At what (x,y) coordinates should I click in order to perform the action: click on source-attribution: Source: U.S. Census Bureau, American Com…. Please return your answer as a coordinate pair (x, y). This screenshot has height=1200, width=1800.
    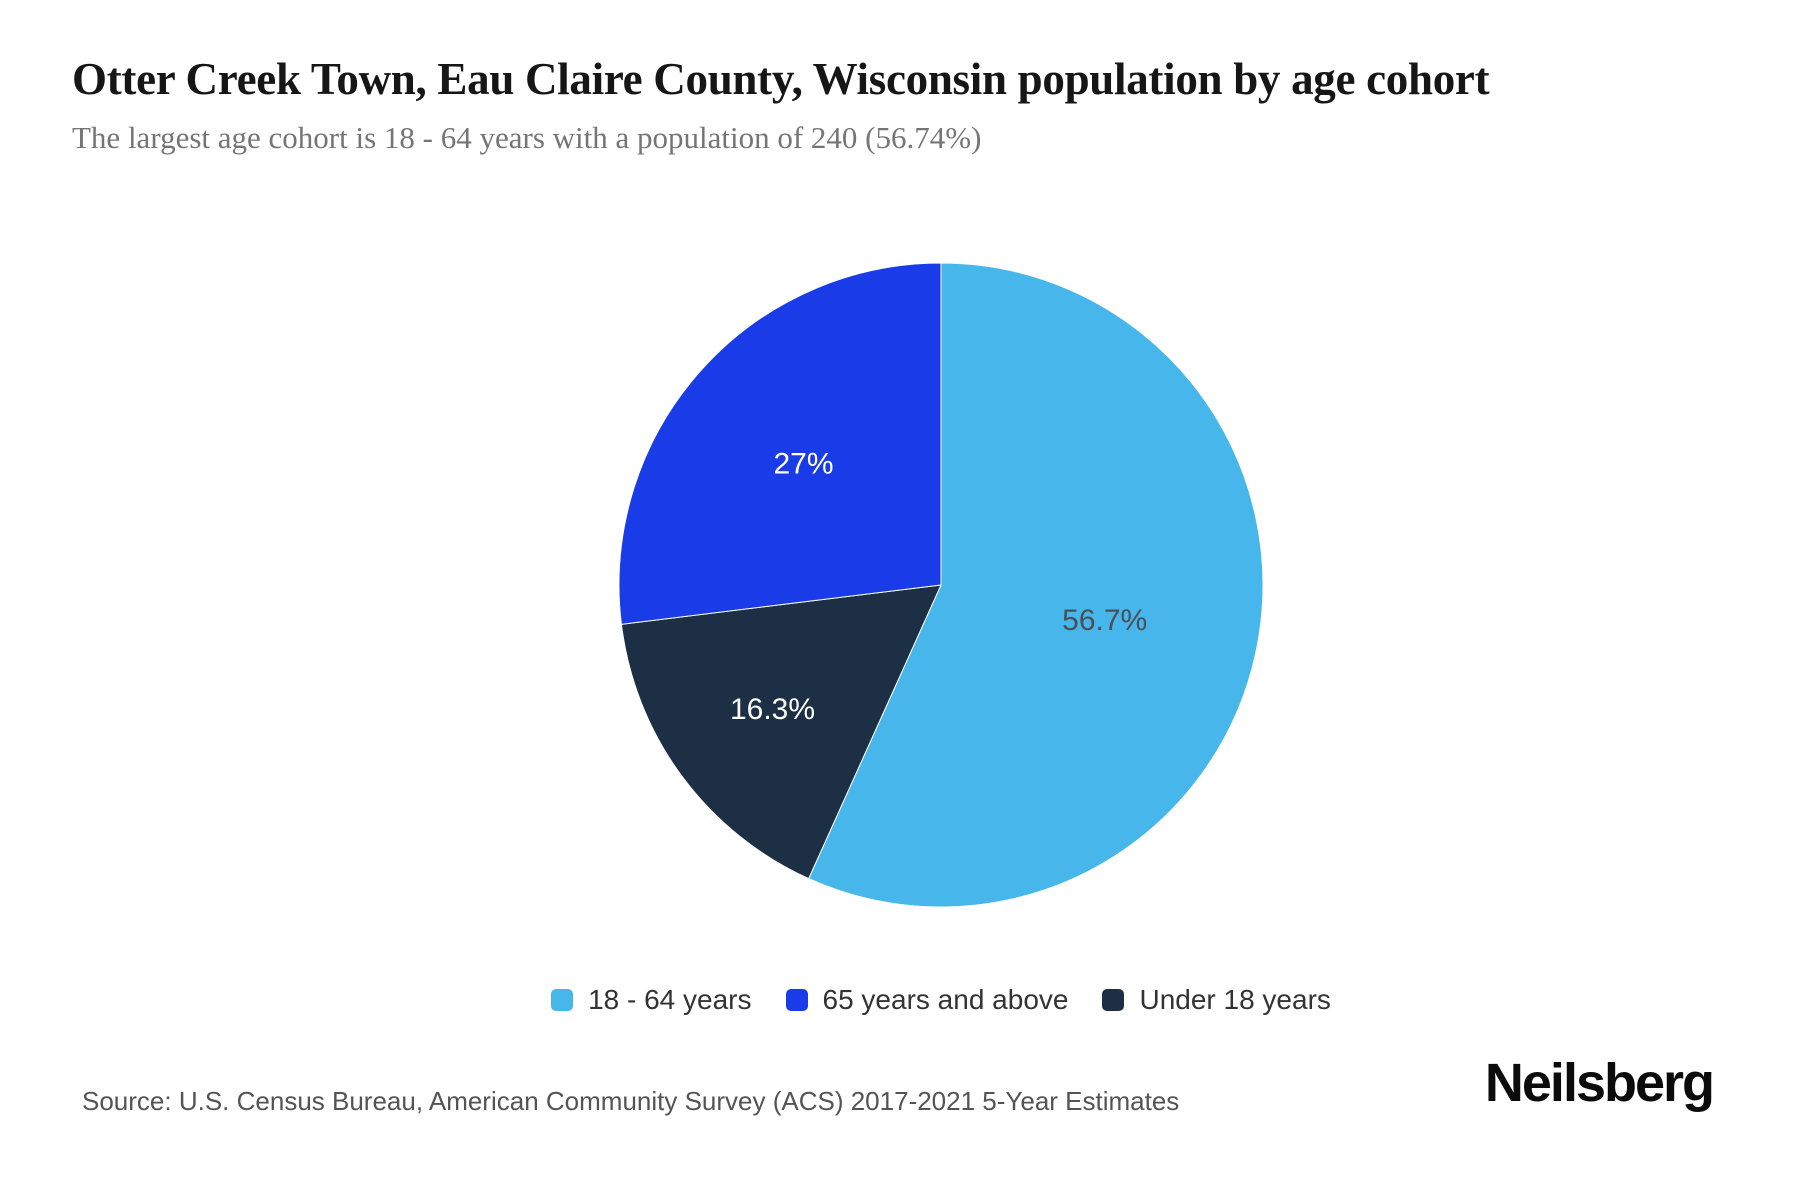
    Looking at the image, I should click on (631, 1101).